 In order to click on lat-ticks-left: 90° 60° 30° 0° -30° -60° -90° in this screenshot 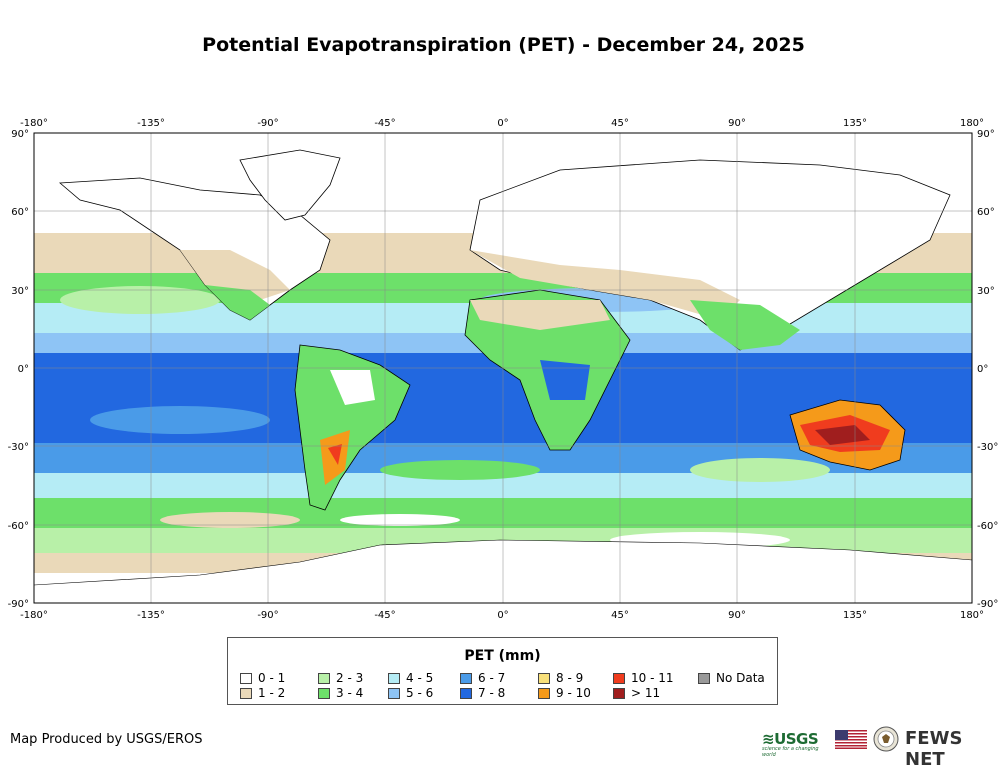, I will do `click(18, 369)`.